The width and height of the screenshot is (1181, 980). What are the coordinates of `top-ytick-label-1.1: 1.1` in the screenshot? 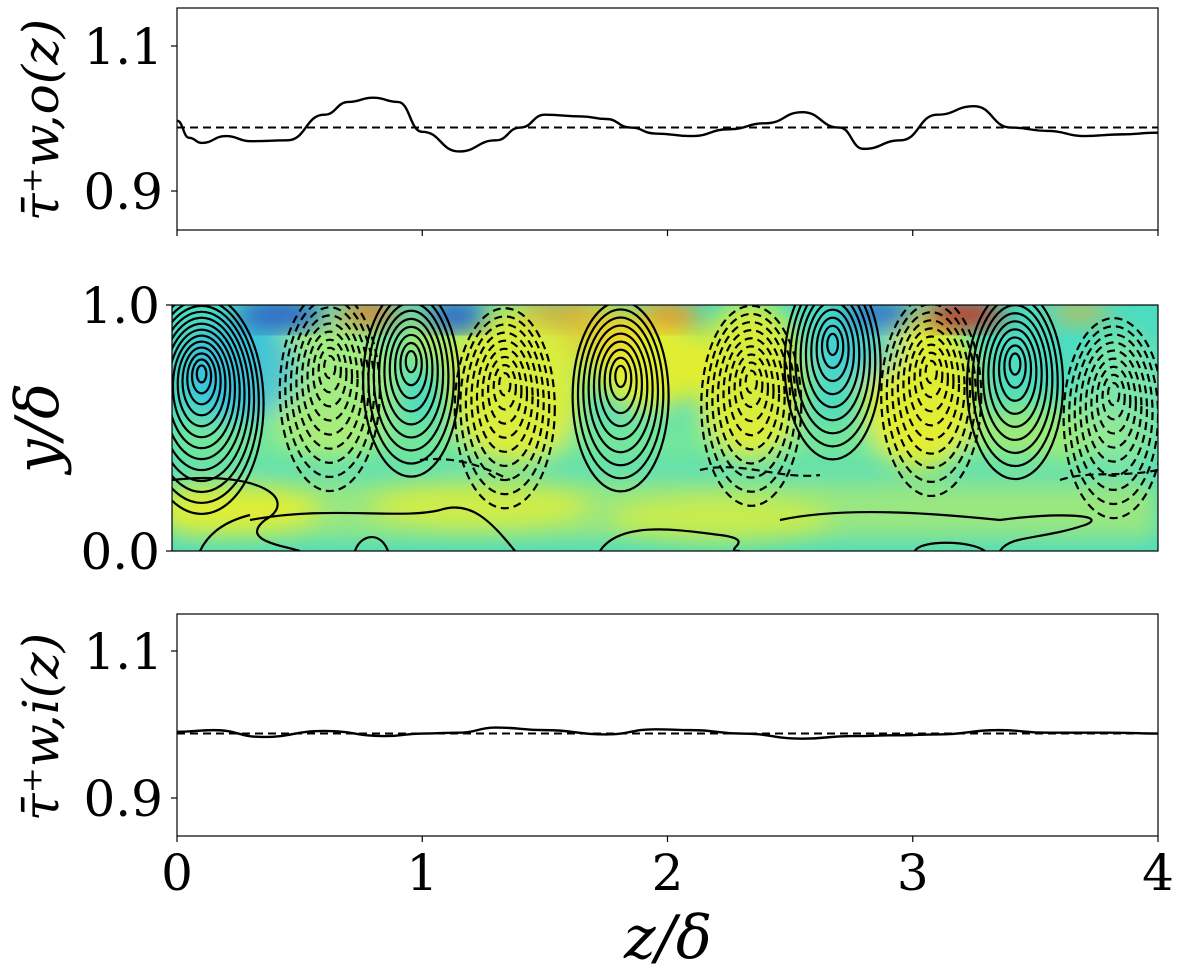 It's located at (123, 47).